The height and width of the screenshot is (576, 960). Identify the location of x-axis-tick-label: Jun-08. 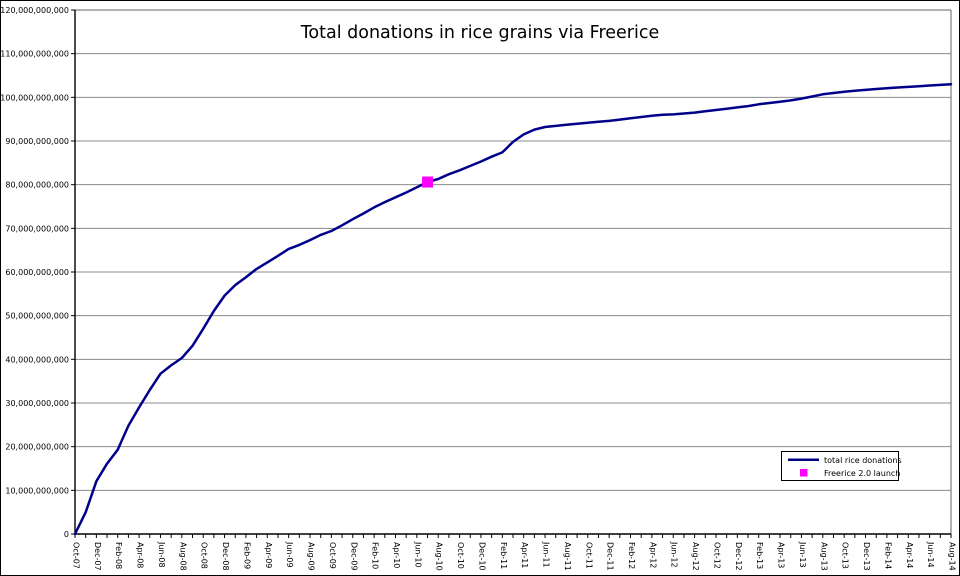
(161, 554).